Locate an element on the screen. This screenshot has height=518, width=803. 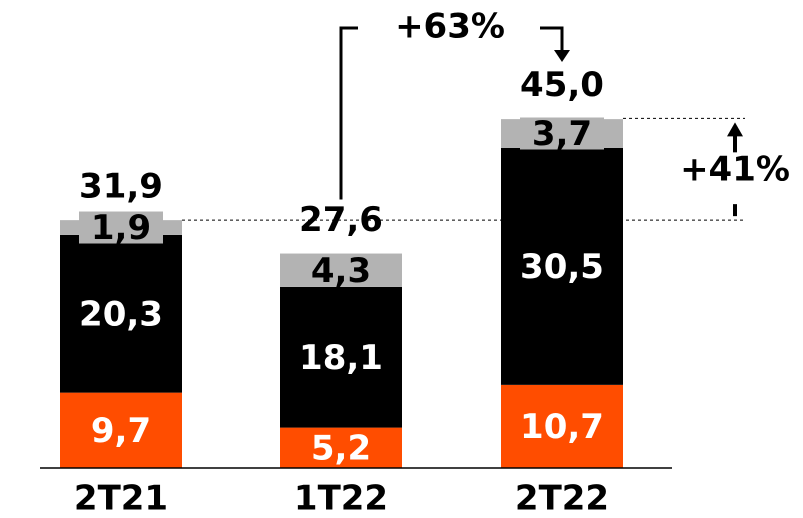
segment-label: 4,3 is located at coordinates (341, 271).